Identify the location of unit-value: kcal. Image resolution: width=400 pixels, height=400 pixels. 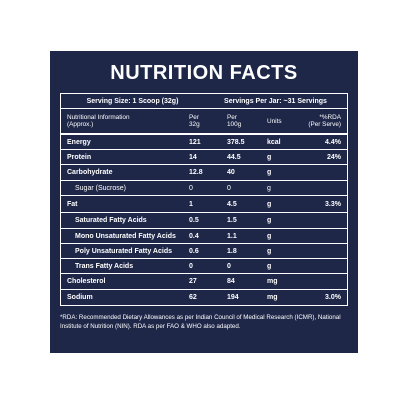
(274, 142).